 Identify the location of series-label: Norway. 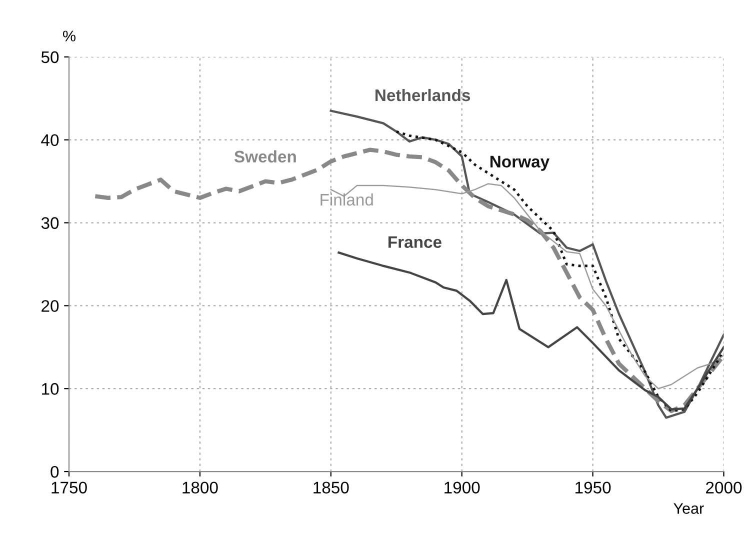
(520, 163).